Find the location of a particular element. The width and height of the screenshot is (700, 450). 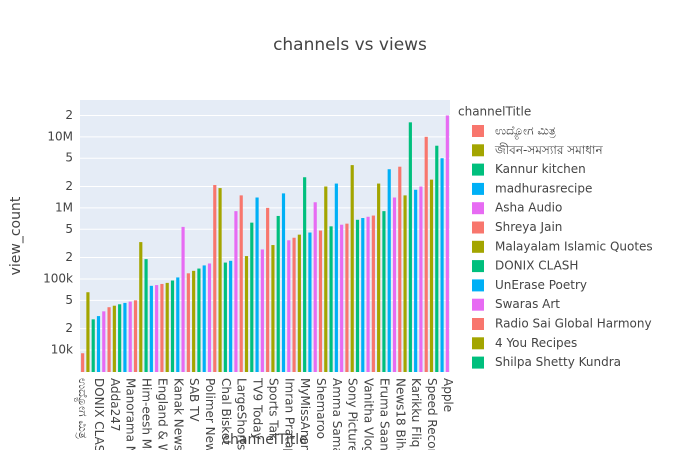

y-tick-label: 100k is located at coordinates (58, 278).